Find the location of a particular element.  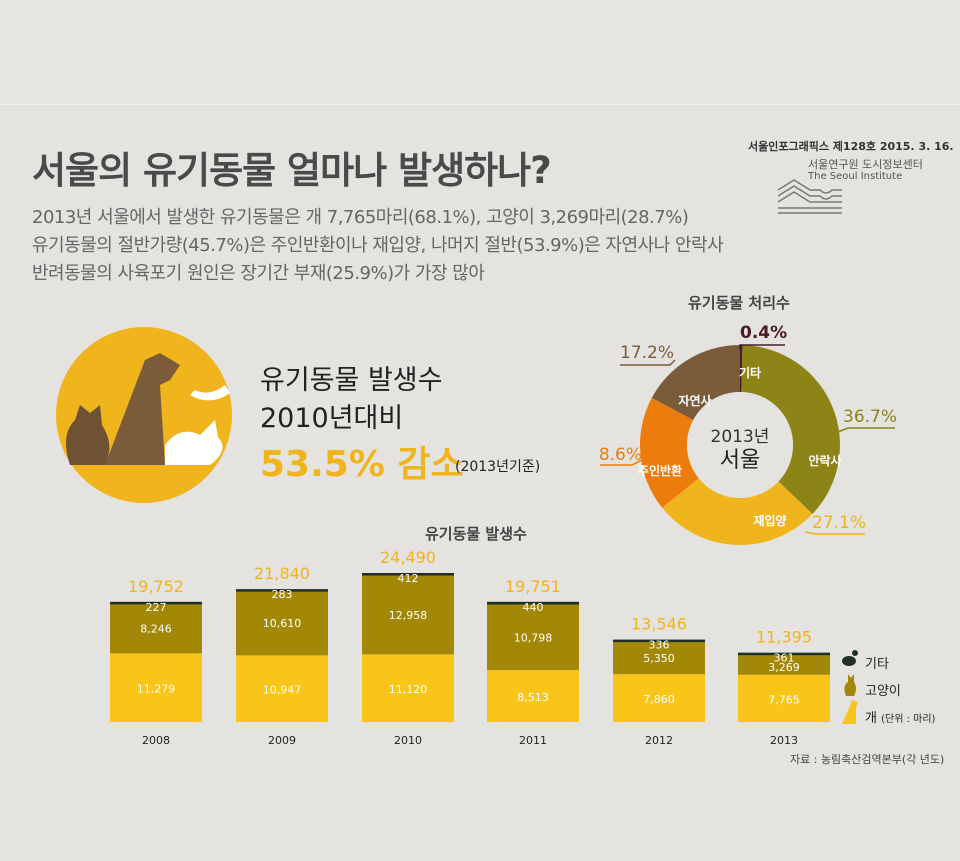

bar-value-label: 361 is located at coordinates (784, 658).